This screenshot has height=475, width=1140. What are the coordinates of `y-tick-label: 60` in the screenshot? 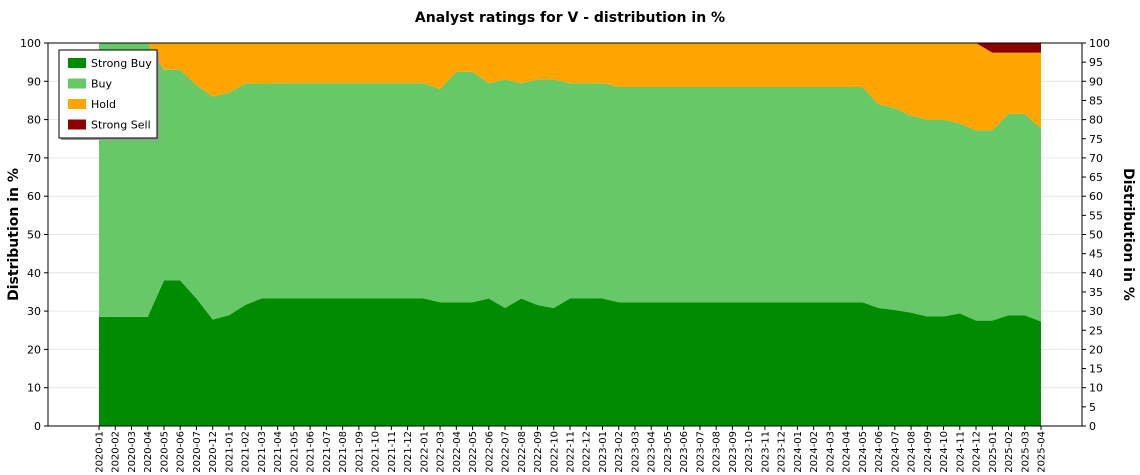 It's located at (34, 196).